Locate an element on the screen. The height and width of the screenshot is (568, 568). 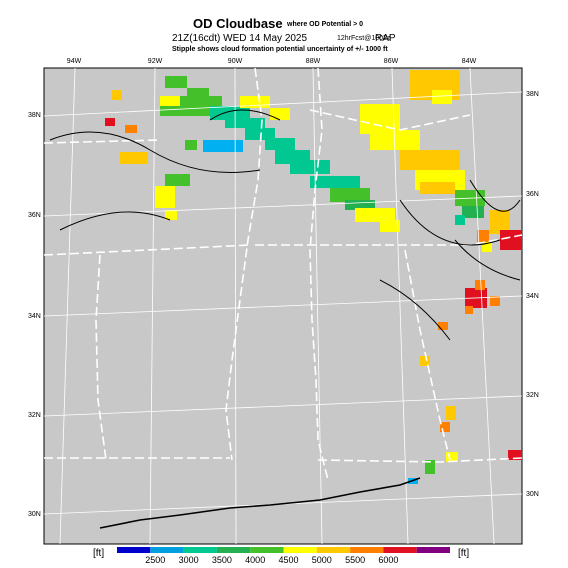
forecast: 12hrFcst@1002z is located at coordinates (364, 38).